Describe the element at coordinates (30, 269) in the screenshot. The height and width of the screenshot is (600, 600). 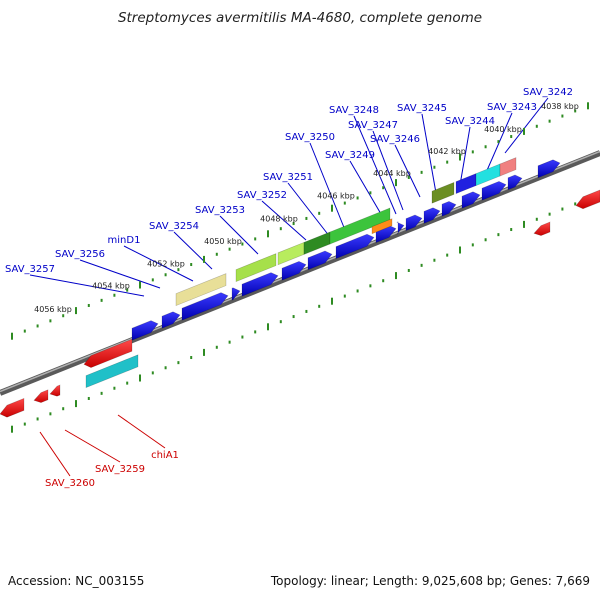
I see `gene-label: SAV_3257` at that location.